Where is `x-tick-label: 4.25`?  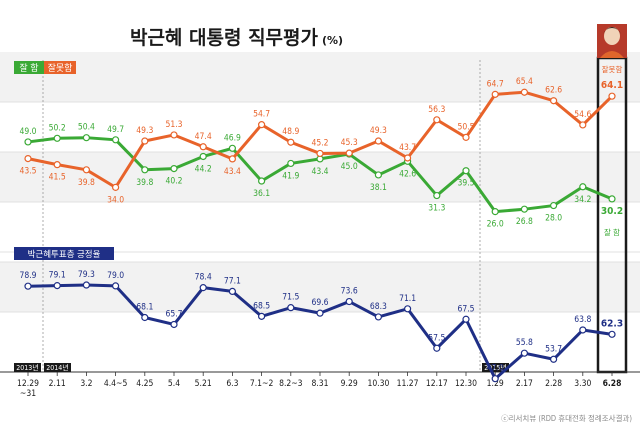 x-tick-label: 4.25 is located at coordinates (144, 384).